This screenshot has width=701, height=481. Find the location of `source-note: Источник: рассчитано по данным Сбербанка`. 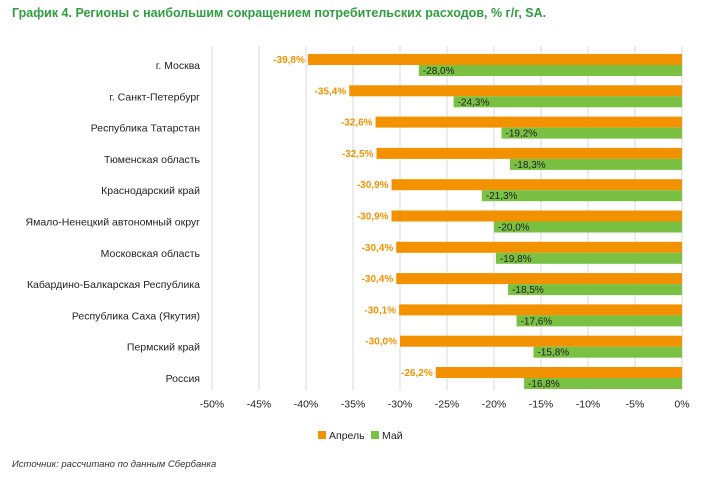

source-note: Источник: рассчитано по данным Сбербанка is located at coordinates (114, 464).